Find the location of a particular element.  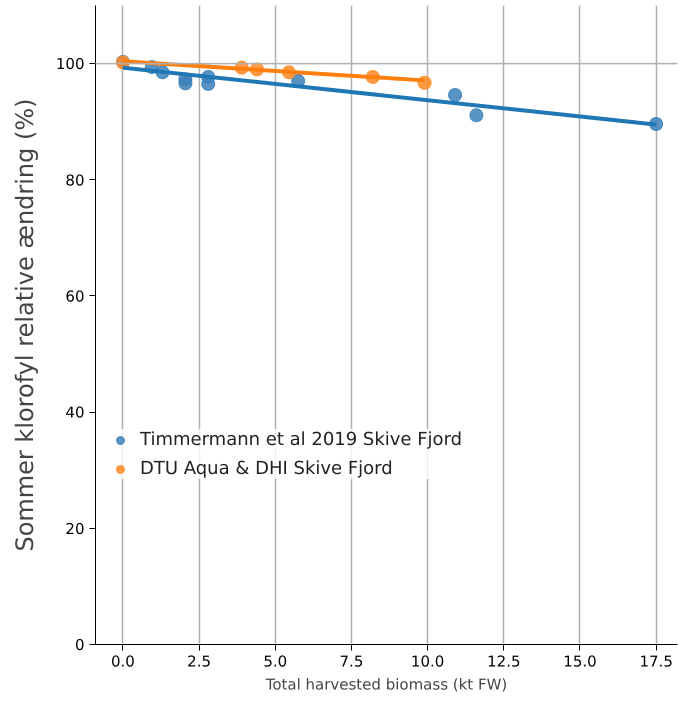

y-tick-label: 60 is located at coordinates (75, 296).